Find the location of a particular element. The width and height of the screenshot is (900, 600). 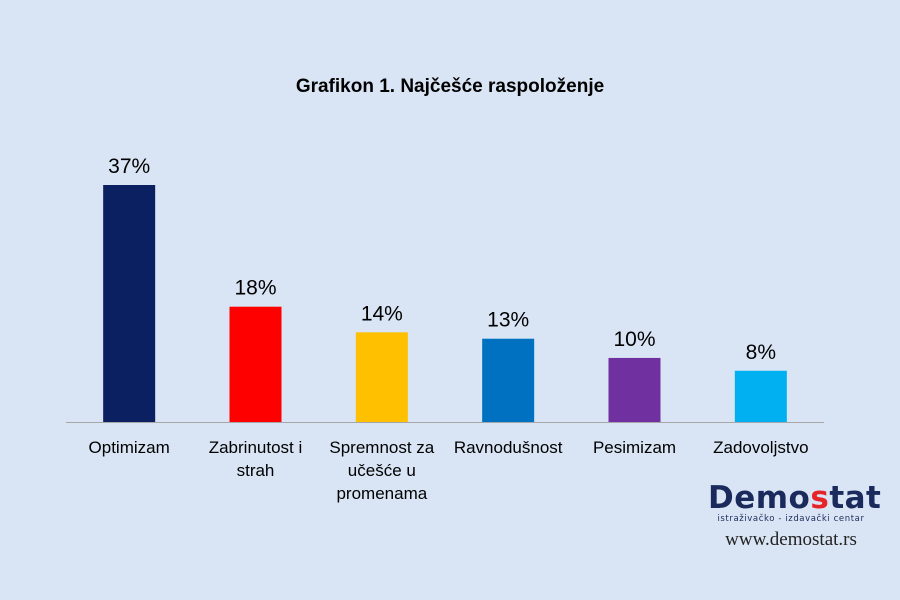

logo-tagline: istraživačko - izdavački centar is located at coordinates (791, 519).